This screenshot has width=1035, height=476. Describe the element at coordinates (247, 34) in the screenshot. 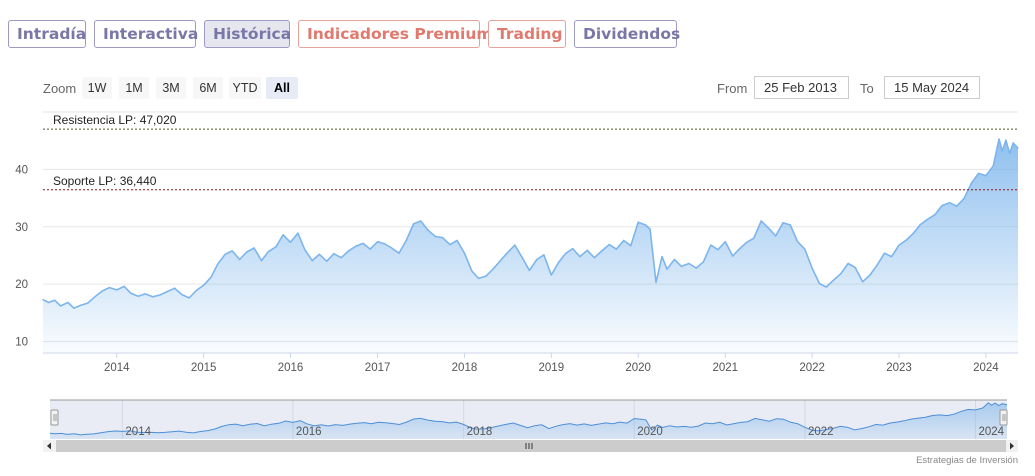

I see `tab-historica: Histórica` at that location.